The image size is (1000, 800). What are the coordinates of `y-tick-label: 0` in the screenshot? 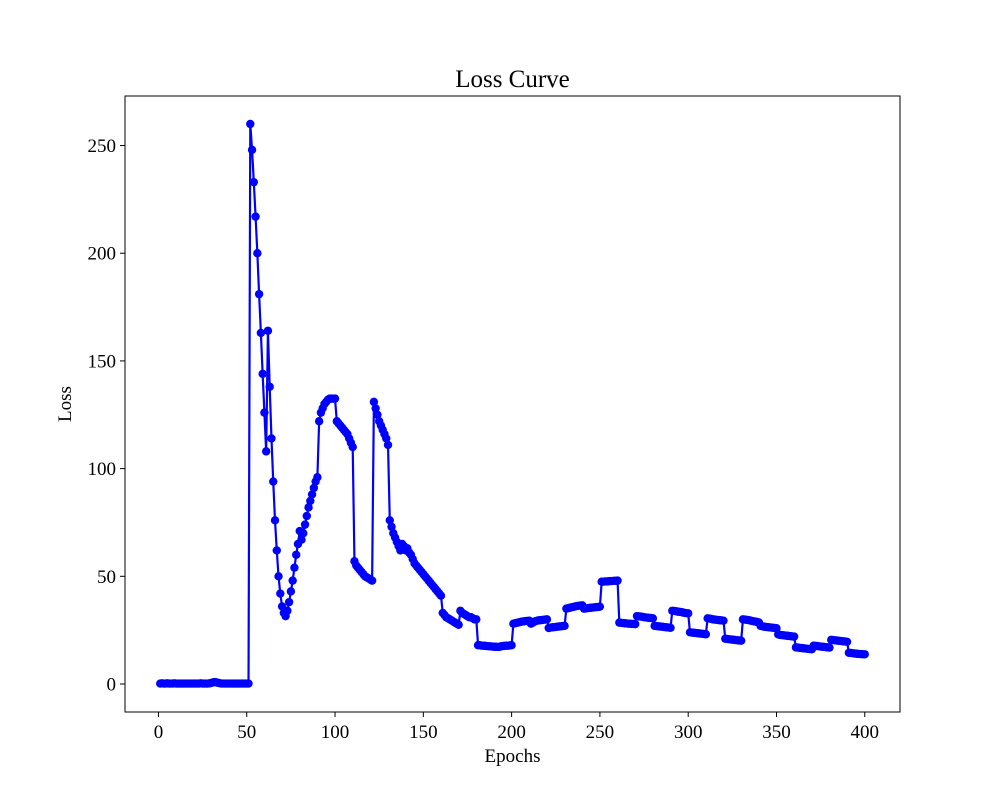 It's located at (112, 685).